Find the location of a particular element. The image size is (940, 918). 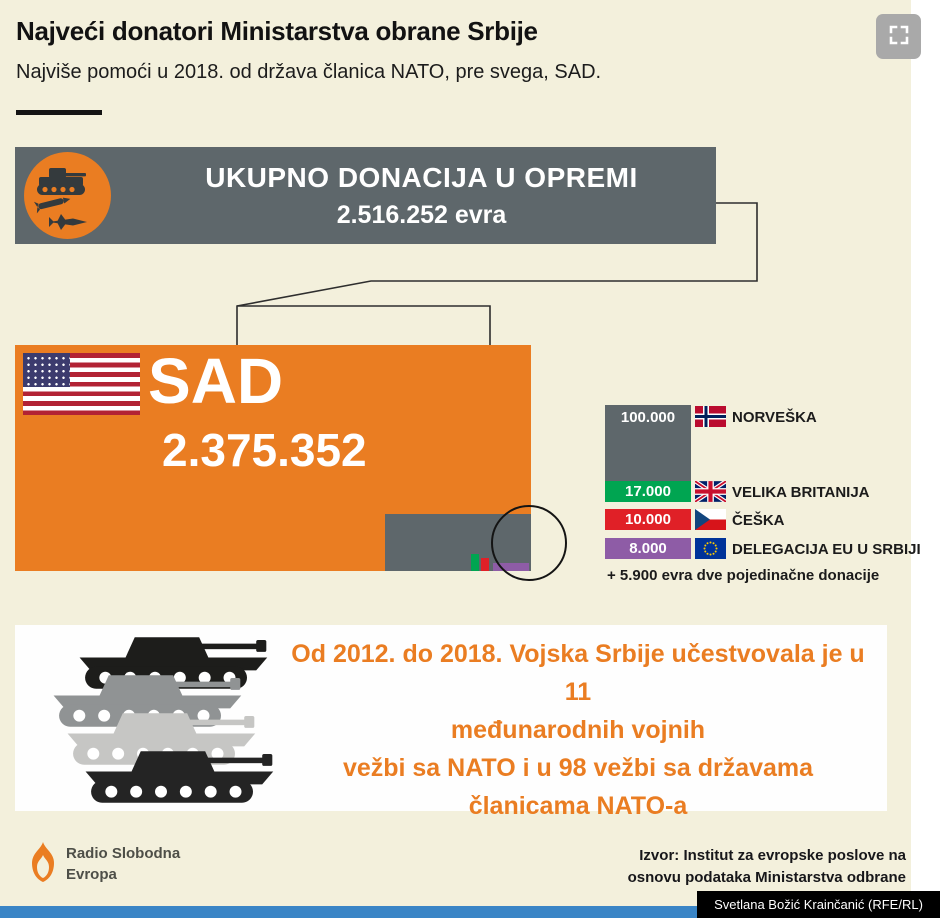

title-underline is located at coordinates (59, 112).